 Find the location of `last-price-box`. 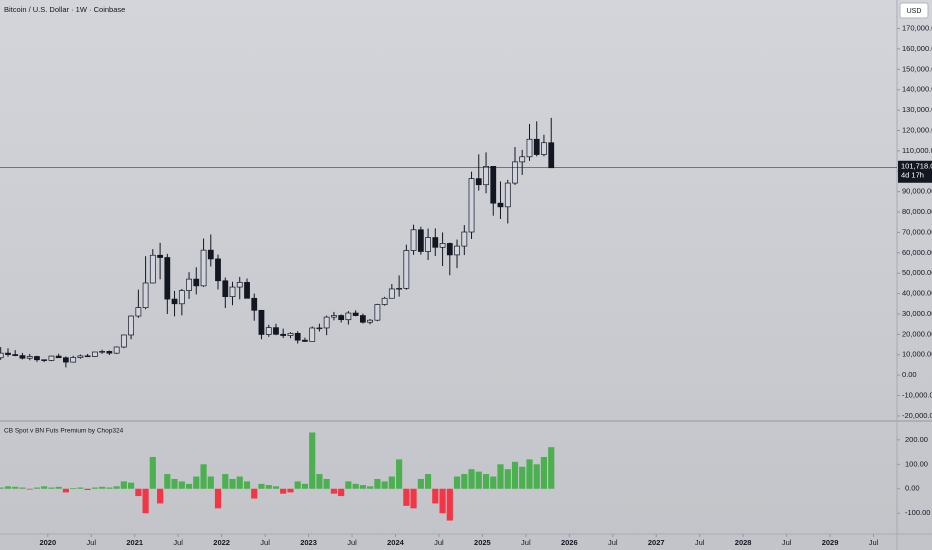

last-price-box is located at coordinates (915, 171).